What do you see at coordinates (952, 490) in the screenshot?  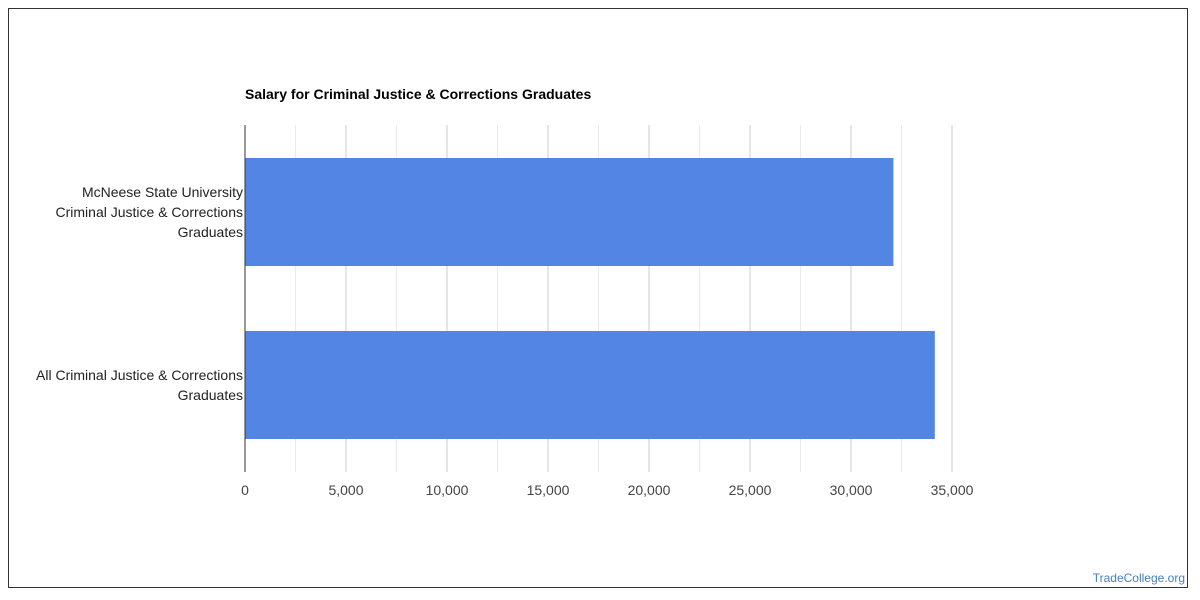 I see `x-tick-label: 35,000` at bounding box center [952, 490].